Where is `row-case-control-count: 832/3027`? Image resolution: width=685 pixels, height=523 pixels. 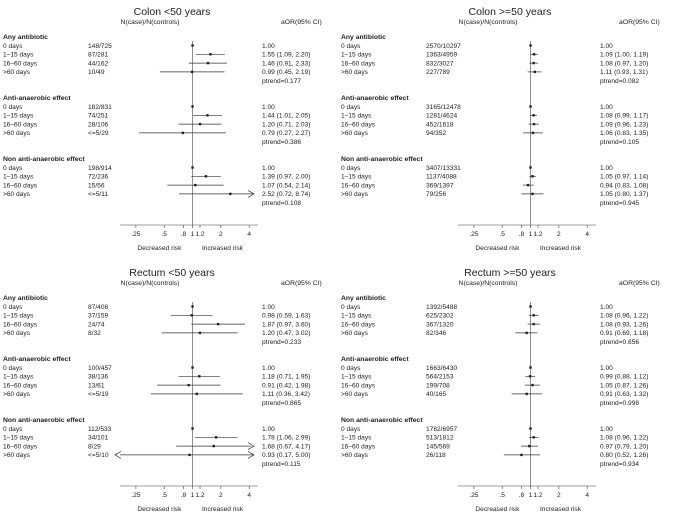
row-case-control-count: 832/3027 is located at coordinates (440, 63).